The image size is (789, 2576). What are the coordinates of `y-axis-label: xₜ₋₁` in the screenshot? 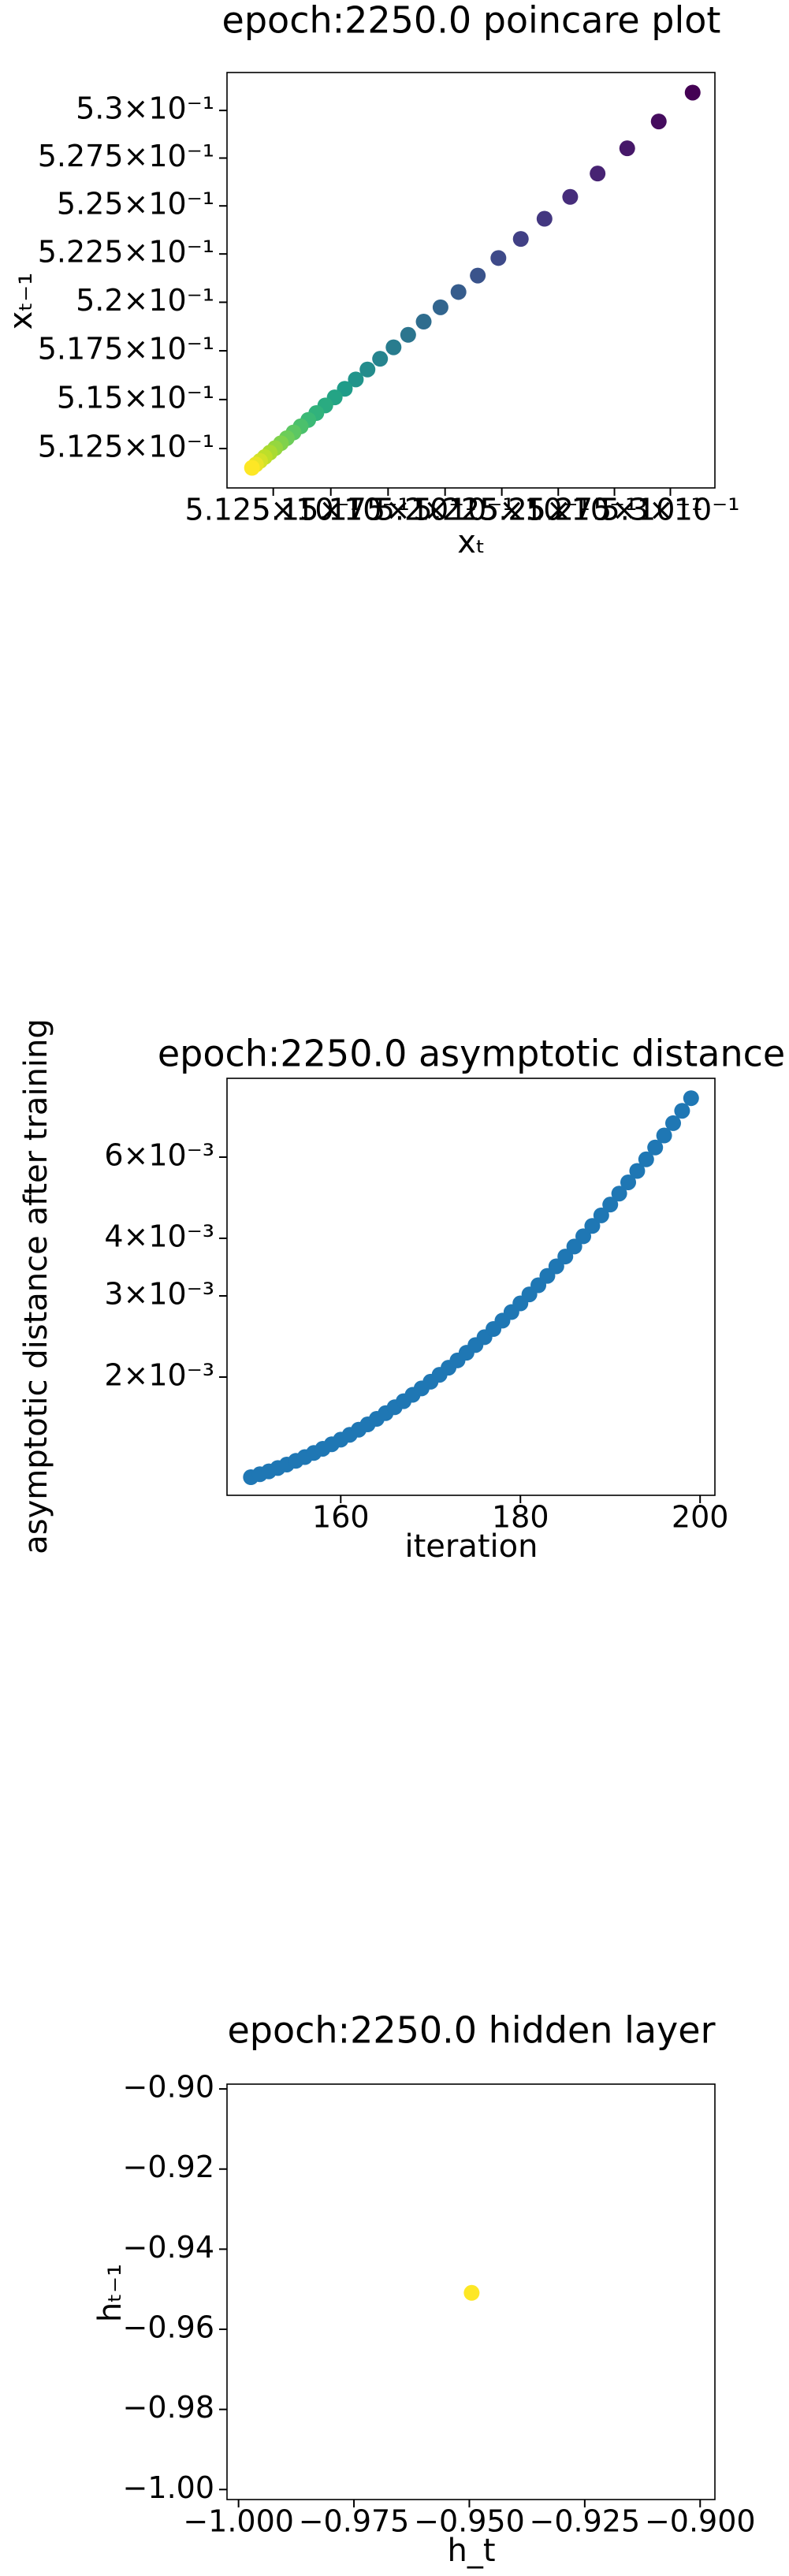 It's located at (21, 301).